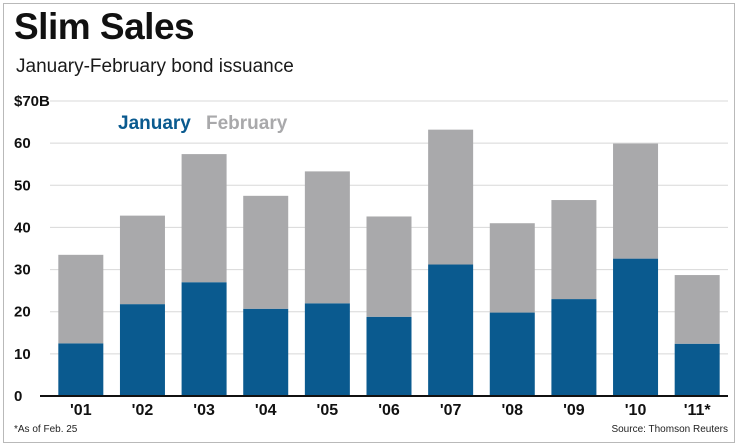 Image resolution: width=740 pixels, height=447 pixels. What do you see at coordinates (18, 396) in the screenshot?
I see `y-tick-label: 0` at bounding box center [18, 396].